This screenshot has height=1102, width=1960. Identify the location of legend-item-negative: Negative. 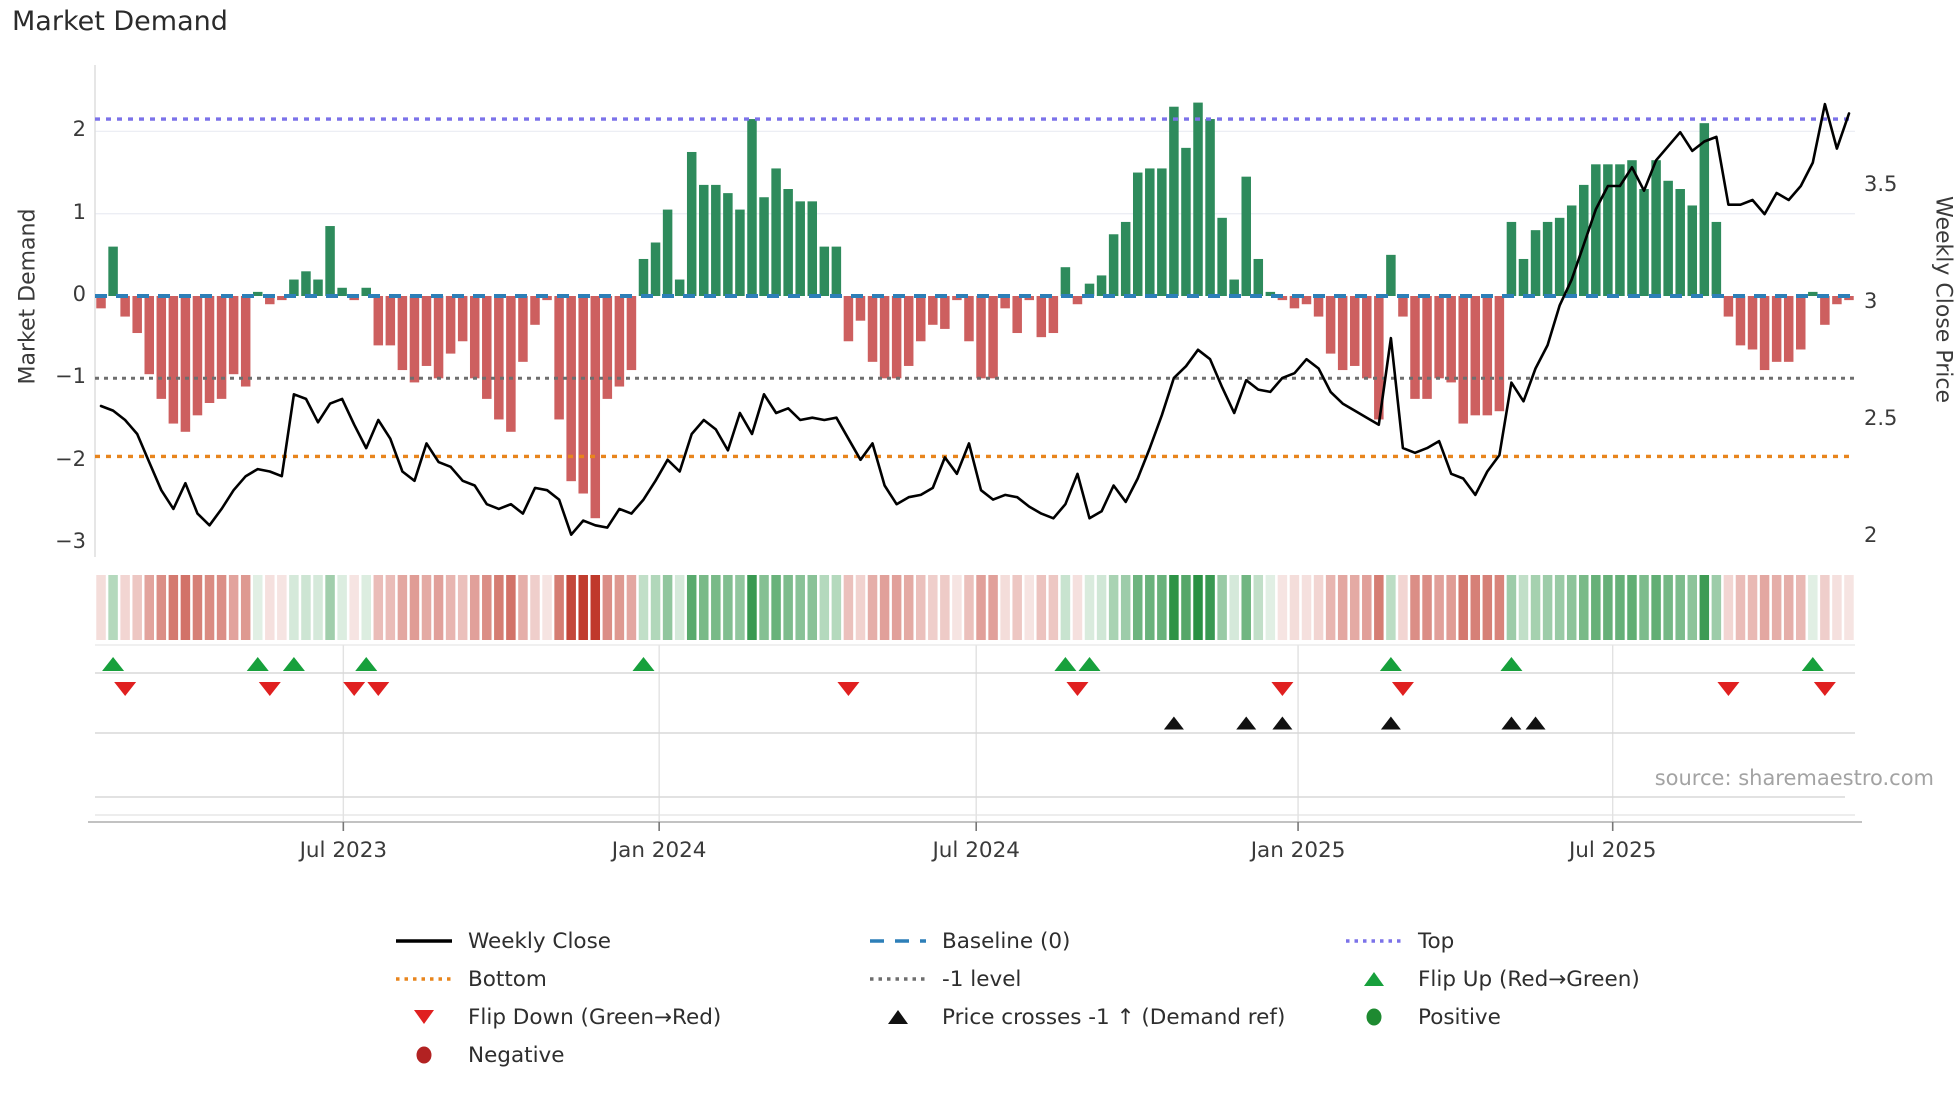
(479, 1055).